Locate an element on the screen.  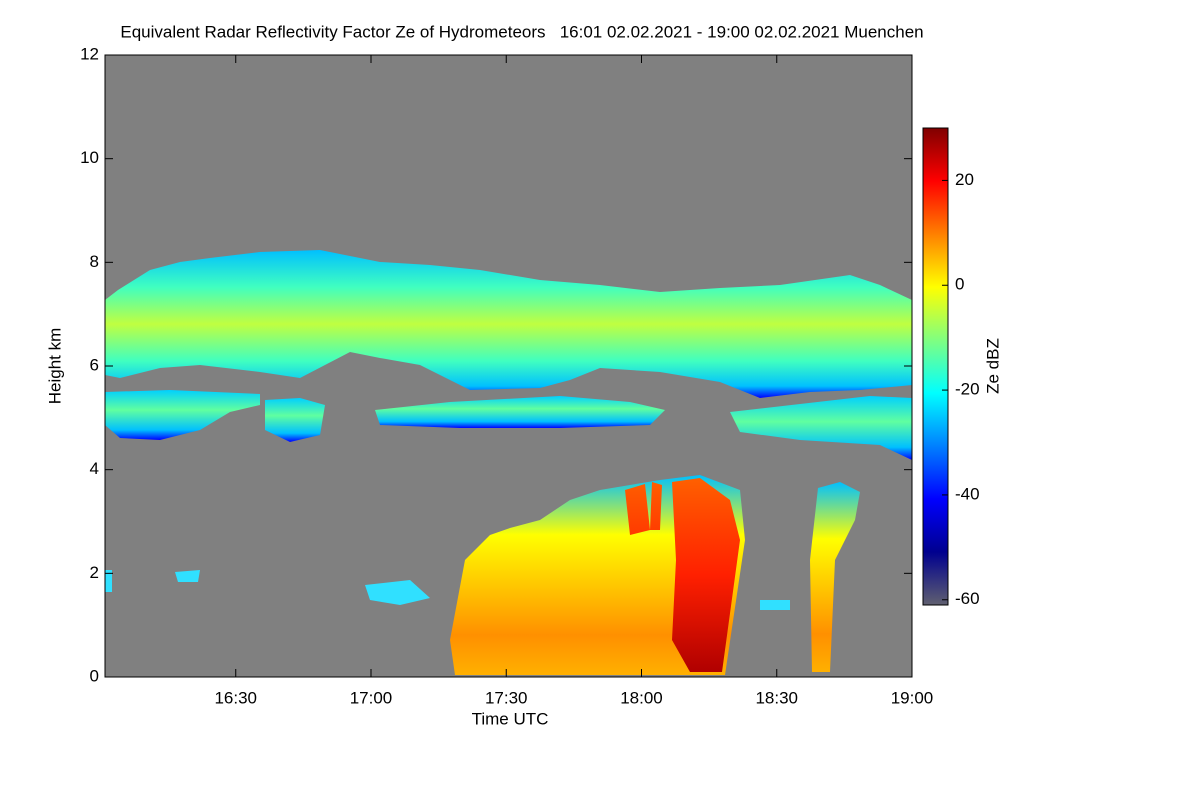
x-tick-label: 17:00 is located at coordinates (371, 697).